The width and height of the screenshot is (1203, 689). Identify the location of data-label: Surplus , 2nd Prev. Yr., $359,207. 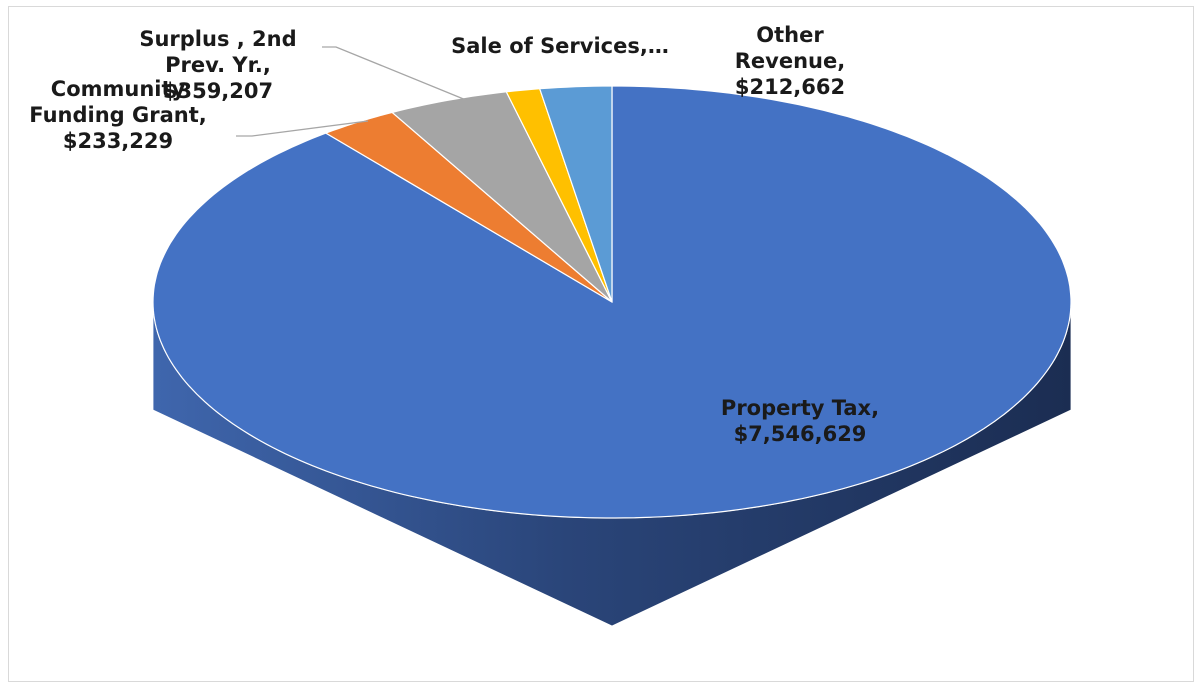
(218, 65).